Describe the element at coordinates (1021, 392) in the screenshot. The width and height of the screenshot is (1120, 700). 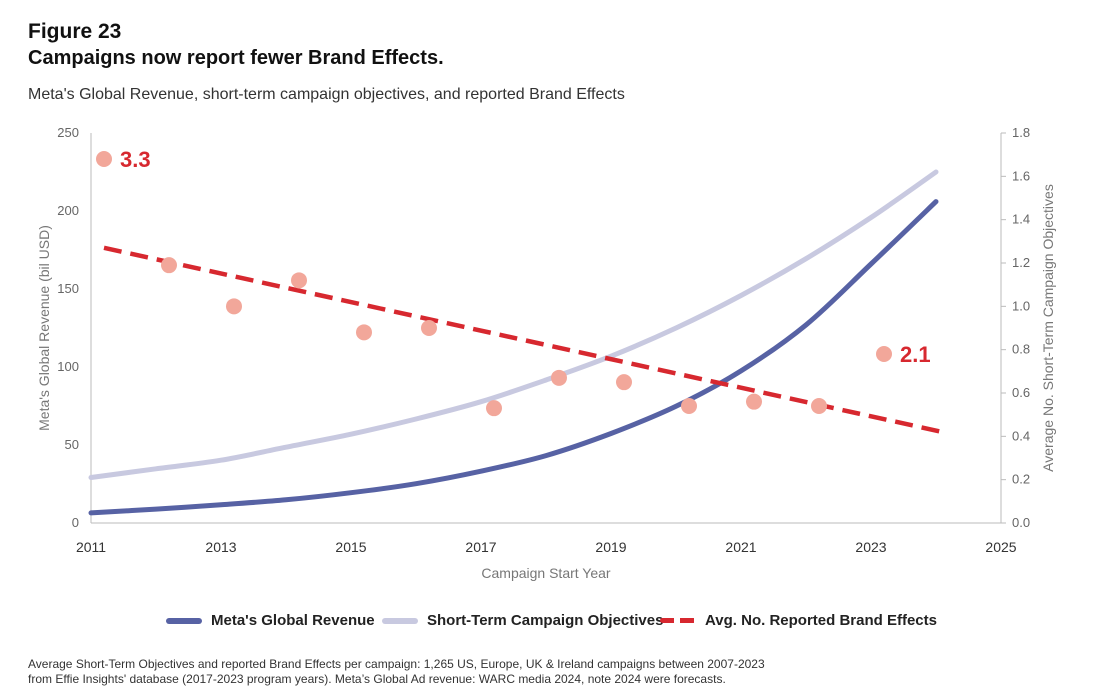
I see `y-right-tick-label: 0.6` at that location.